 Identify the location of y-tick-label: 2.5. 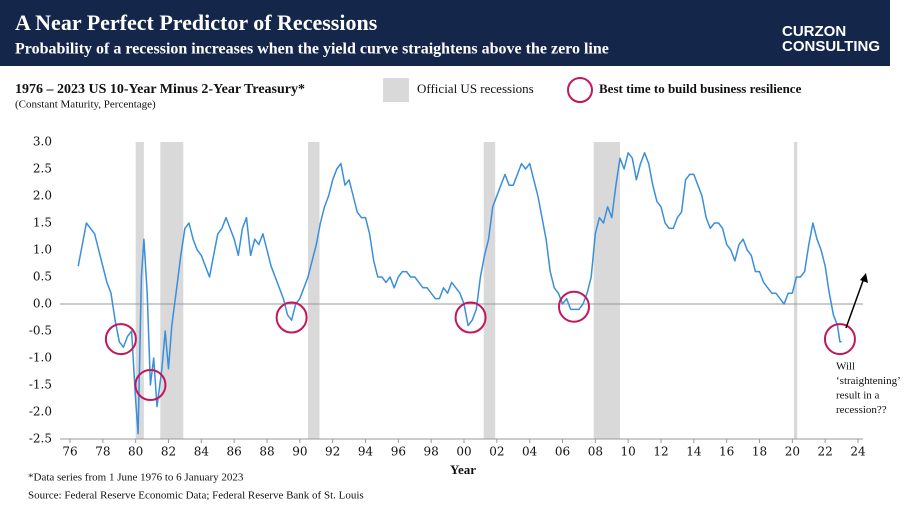
(42, 169).